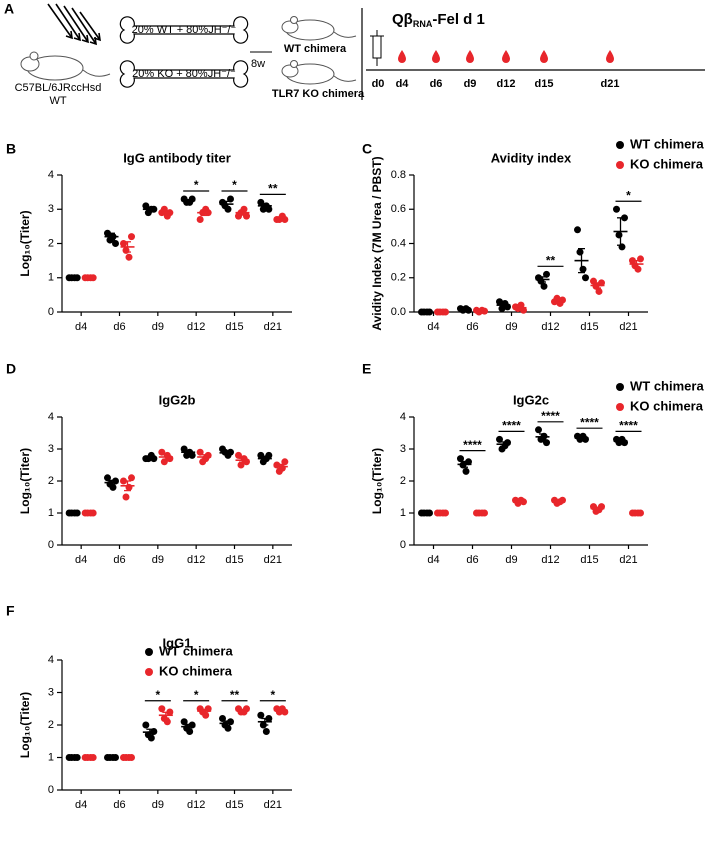  What do you see at coordinates (184, 74) in the screenshot?
I see `mix-ko: 20% KO + 80%JH⁻/⁻` at bounding box center [184, 74].